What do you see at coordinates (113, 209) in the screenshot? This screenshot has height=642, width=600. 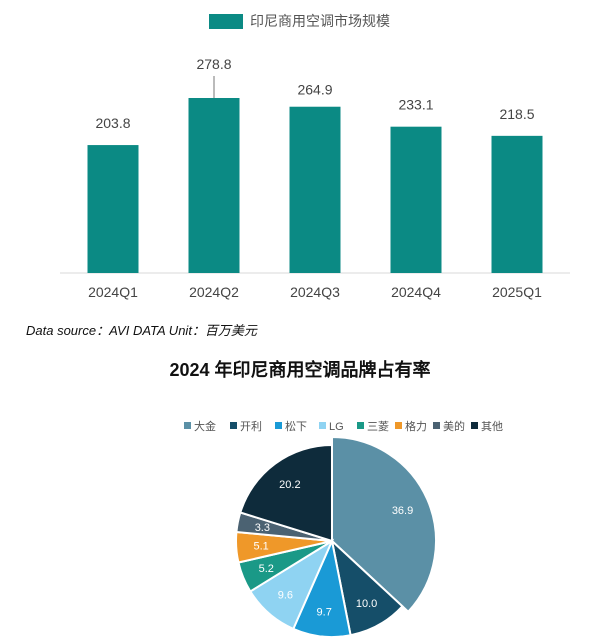 I see `bar-2024Q1` at bounding box center [113, 209].